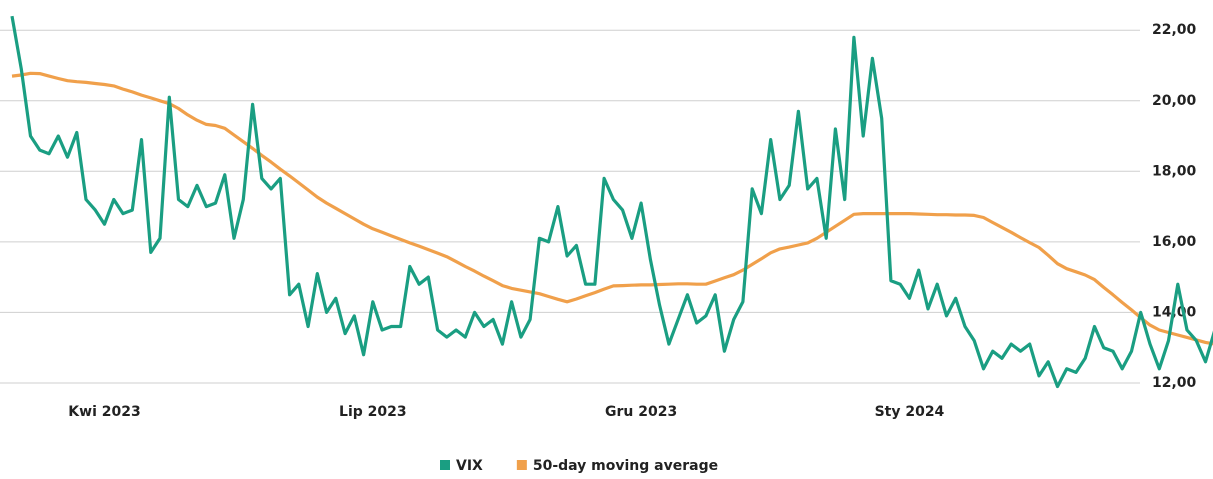 This screenshot has height=479, width=1213. I want to click on x-tick-label: Lip 2023, so click(373, 412).